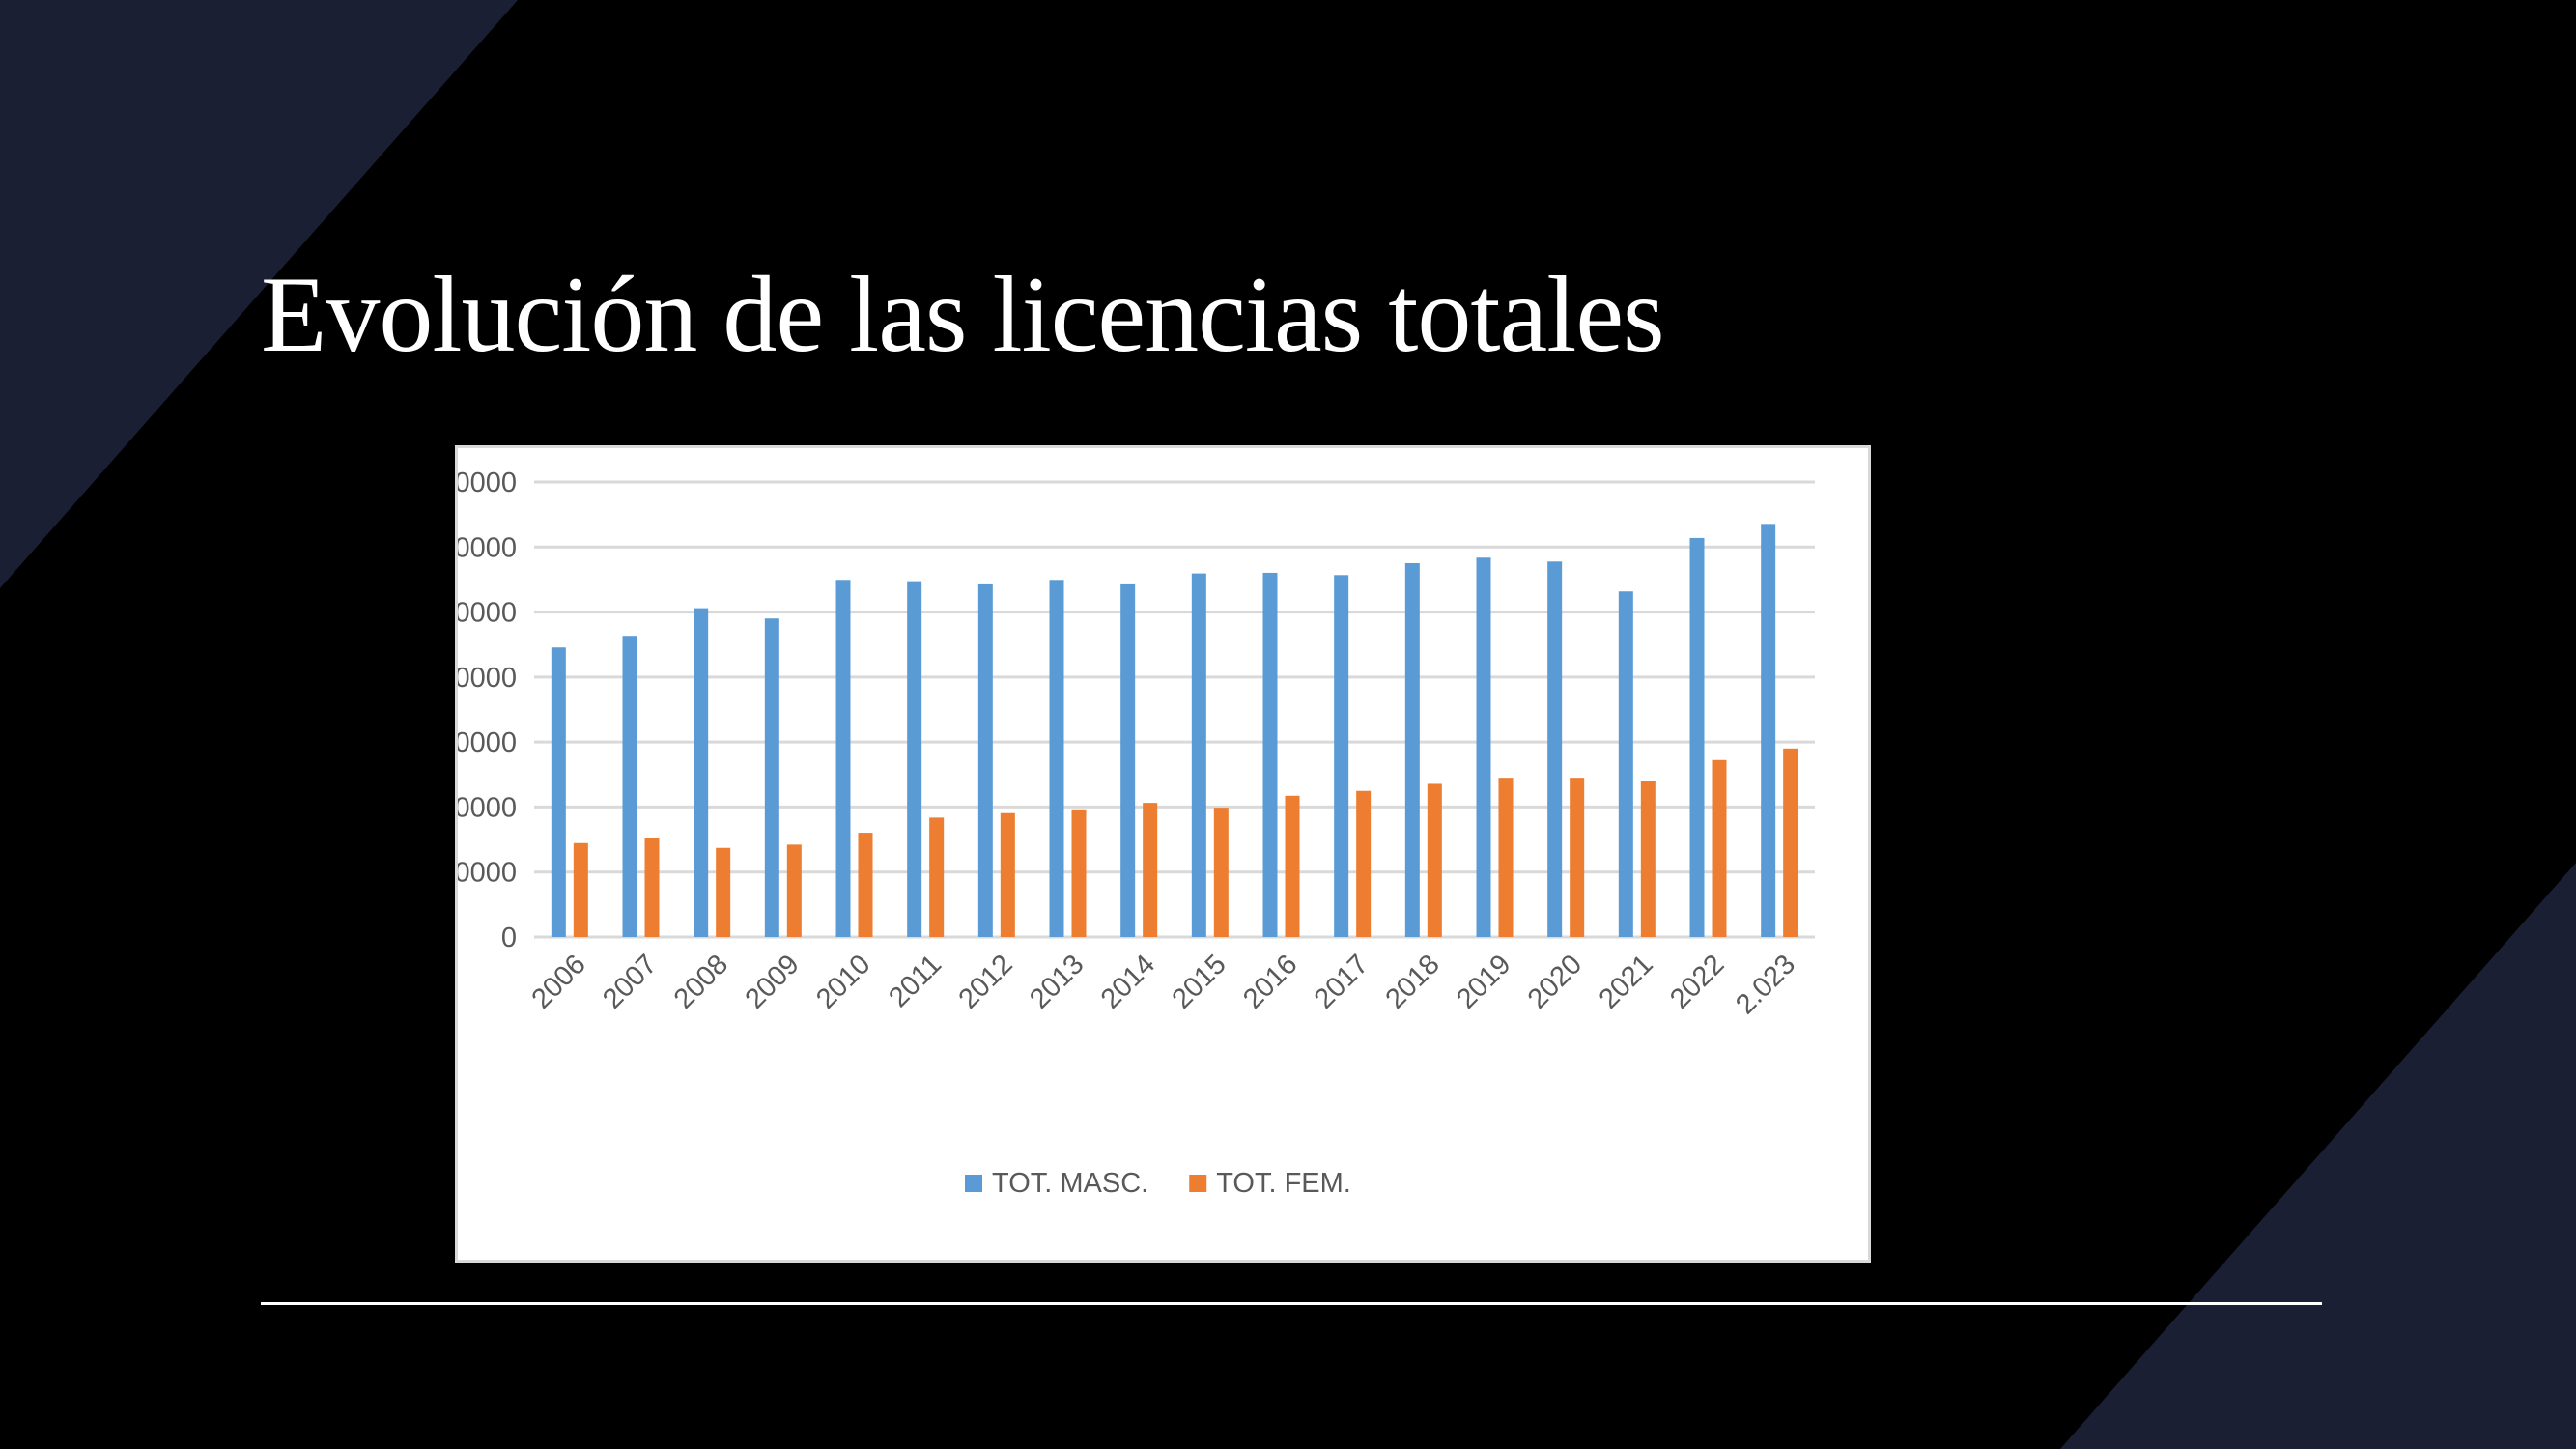 The height and width of the screenshot is (1449, 2576). I want to click on legend-label: TOT. MASC., so click(1070, 1183).